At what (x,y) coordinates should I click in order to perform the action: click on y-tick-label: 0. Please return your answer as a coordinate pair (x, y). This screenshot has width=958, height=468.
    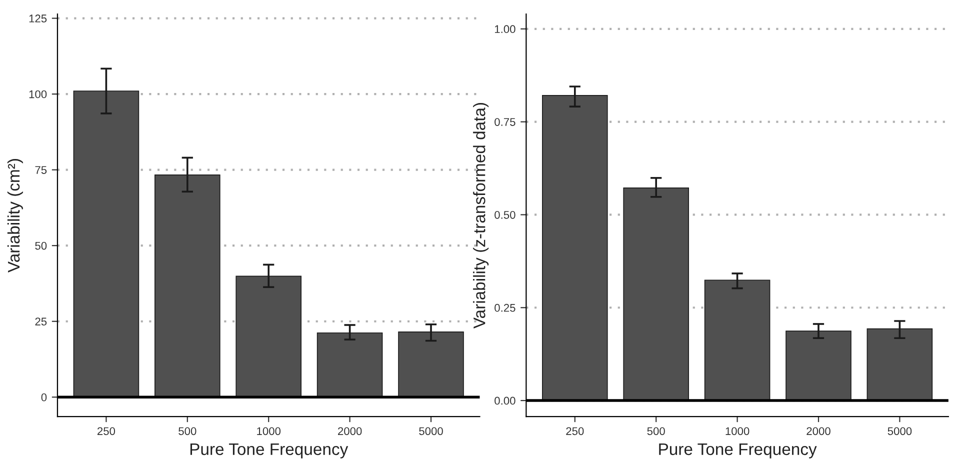
    Looking at the image, I should click on (44, 397).